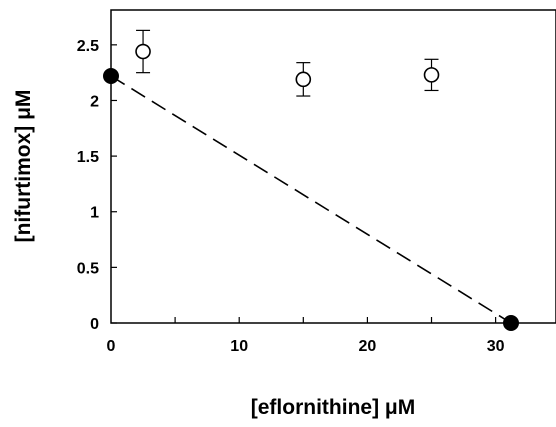 This screenshot has height=427, width=556. What do you see at coordinates (94, 213) in the screenshot?
I see `y-tick-label: 1` at bounding box center [94, 213].